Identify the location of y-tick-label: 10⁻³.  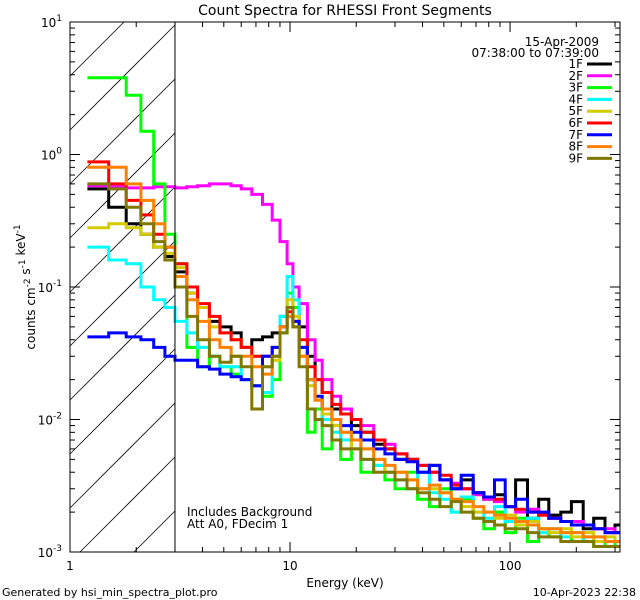
(50, 552).